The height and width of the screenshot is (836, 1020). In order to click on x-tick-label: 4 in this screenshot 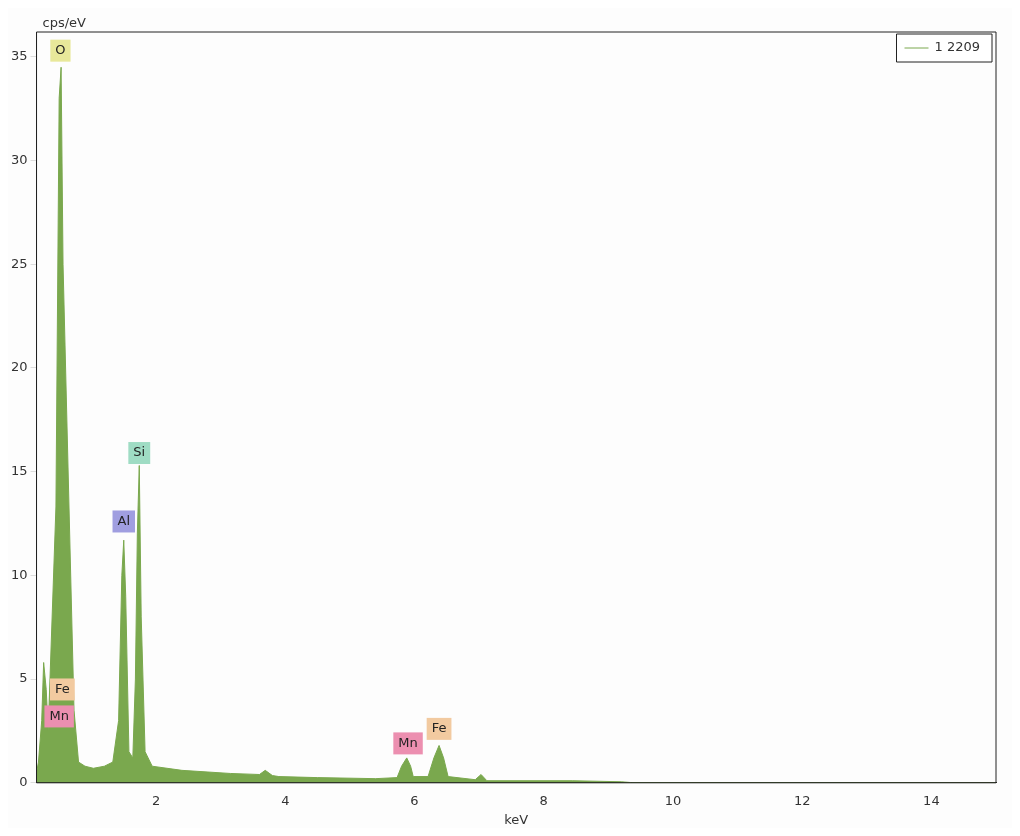, I will do `click(285, 800)`.